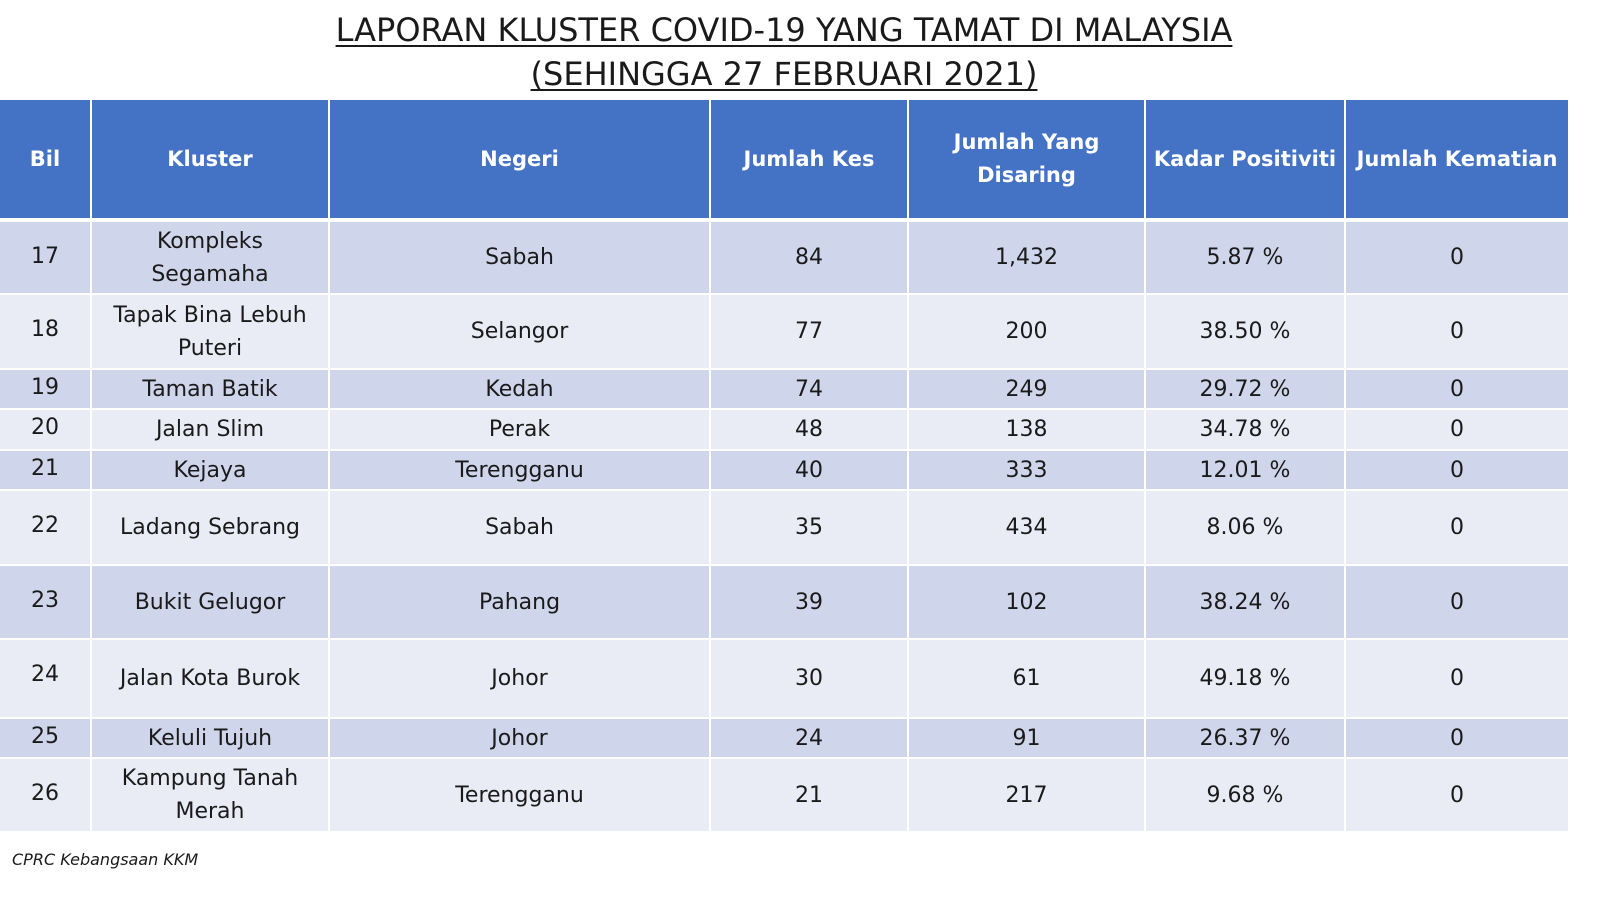  I want to click on cell-bil: 19, so click(46, 389).